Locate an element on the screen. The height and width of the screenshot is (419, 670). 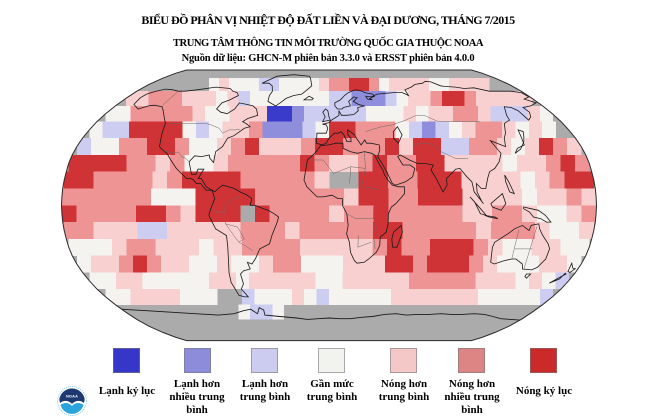
svg-text: NOAA is located at coordinates (72, 395).